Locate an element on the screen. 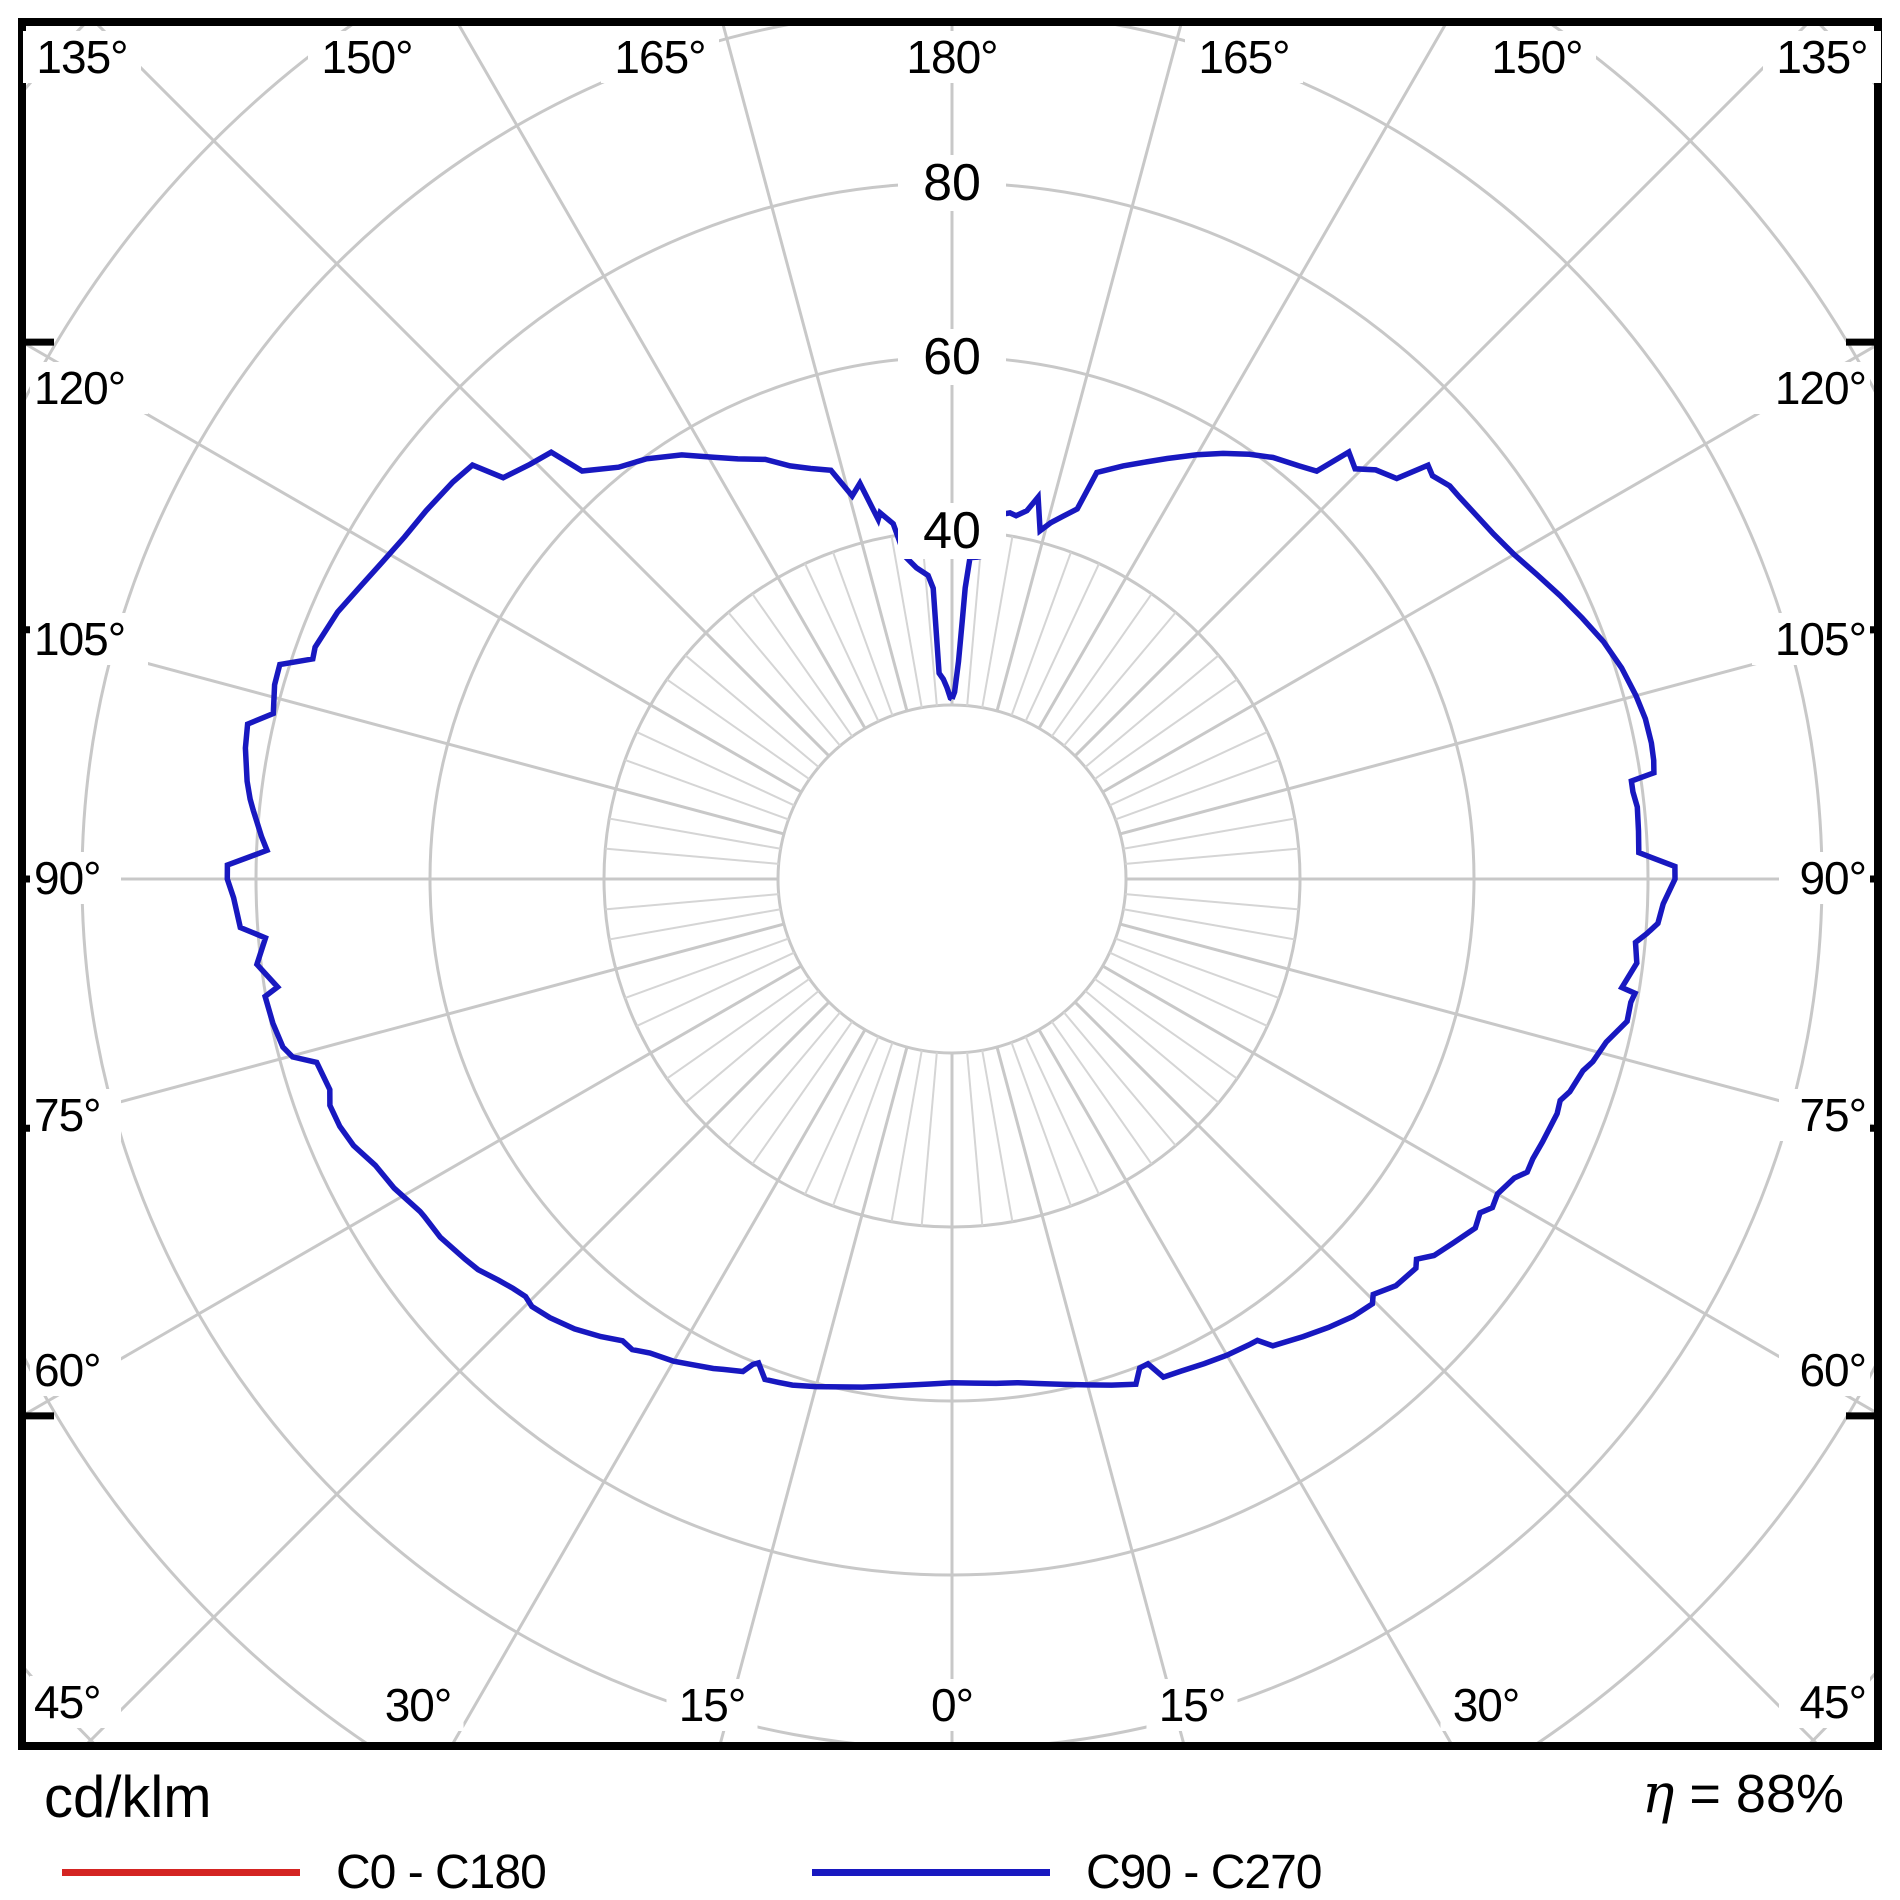  legend-item-c90-c270: C90 - C270 is located at coordinates (1067, 1872).